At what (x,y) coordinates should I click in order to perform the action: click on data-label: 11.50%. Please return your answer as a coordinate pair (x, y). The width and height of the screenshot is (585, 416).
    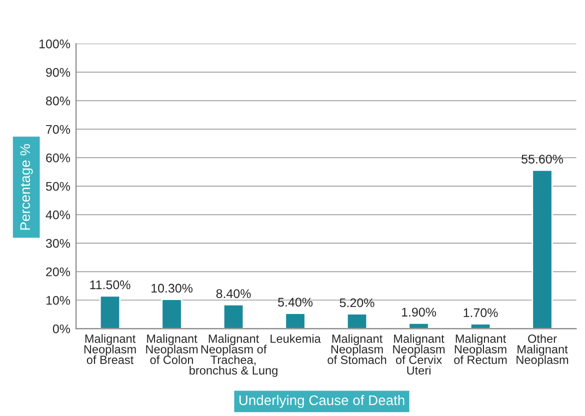
    Looking at the image, I should click on (110, 285).